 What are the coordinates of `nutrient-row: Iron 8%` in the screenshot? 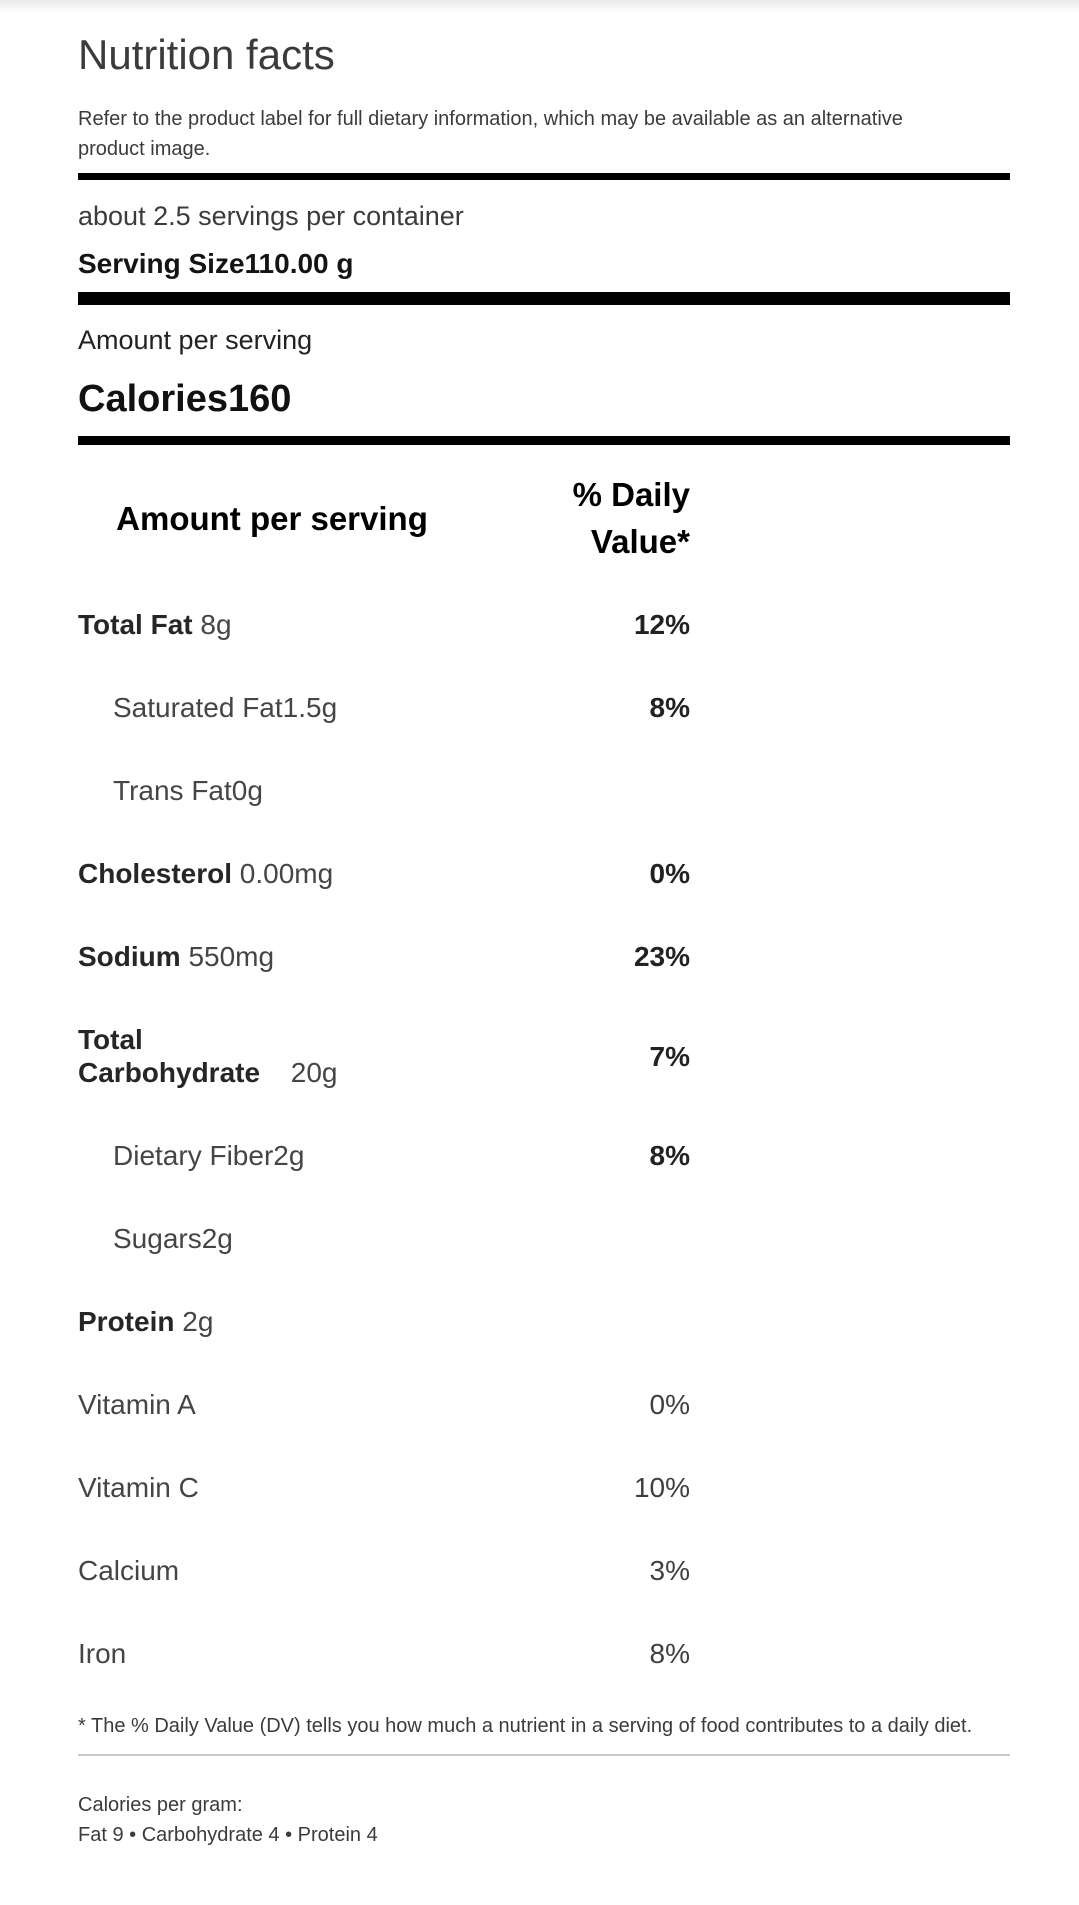 It's located at (384, 1653).